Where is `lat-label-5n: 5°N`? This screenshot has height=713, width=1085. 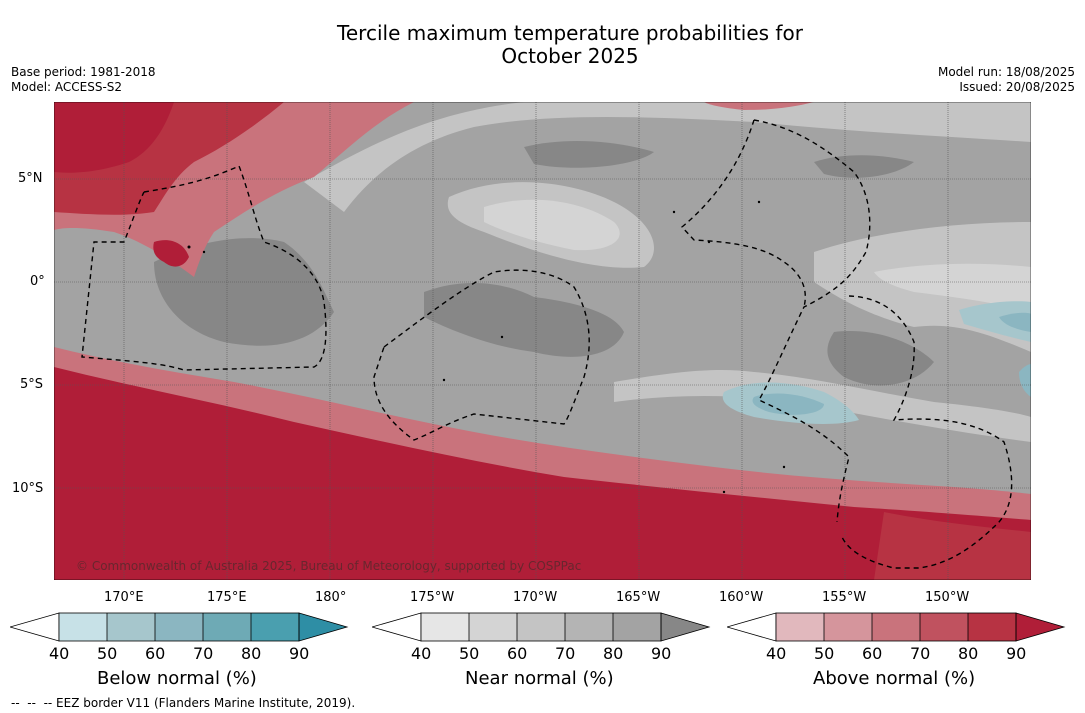 lat-label-5n: 5°N is located at coordinates (30, 178).